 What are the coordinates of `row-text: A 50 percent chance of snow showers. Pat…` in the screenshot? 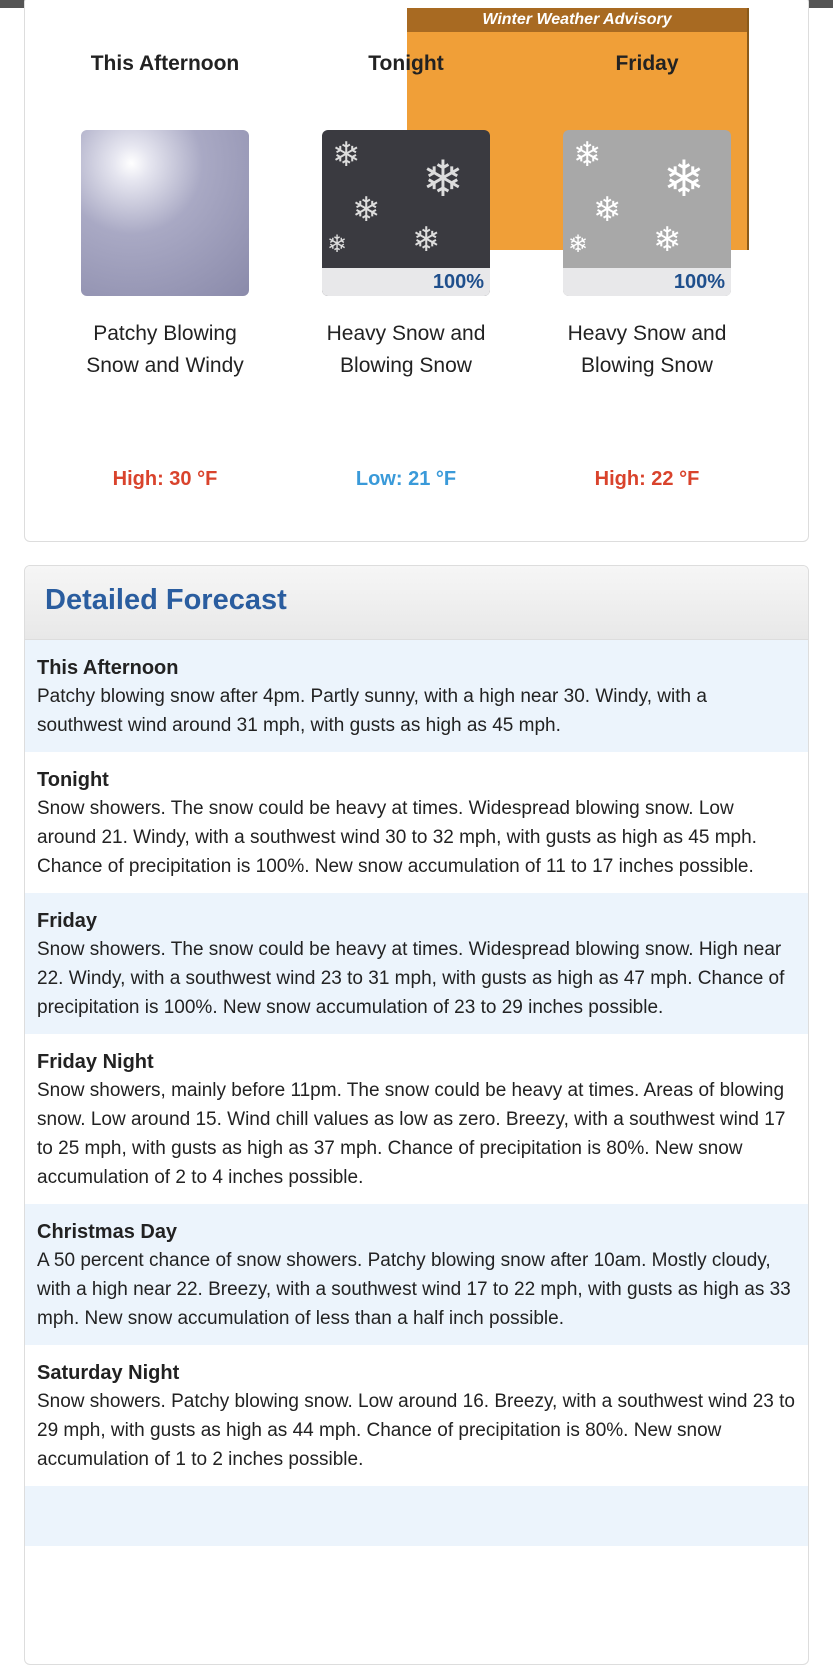 It's located at (414, 1289).